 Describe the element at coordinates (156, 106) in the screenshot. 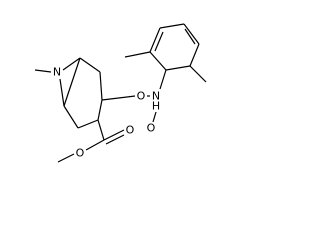

I see `atom-label: H` at that location.